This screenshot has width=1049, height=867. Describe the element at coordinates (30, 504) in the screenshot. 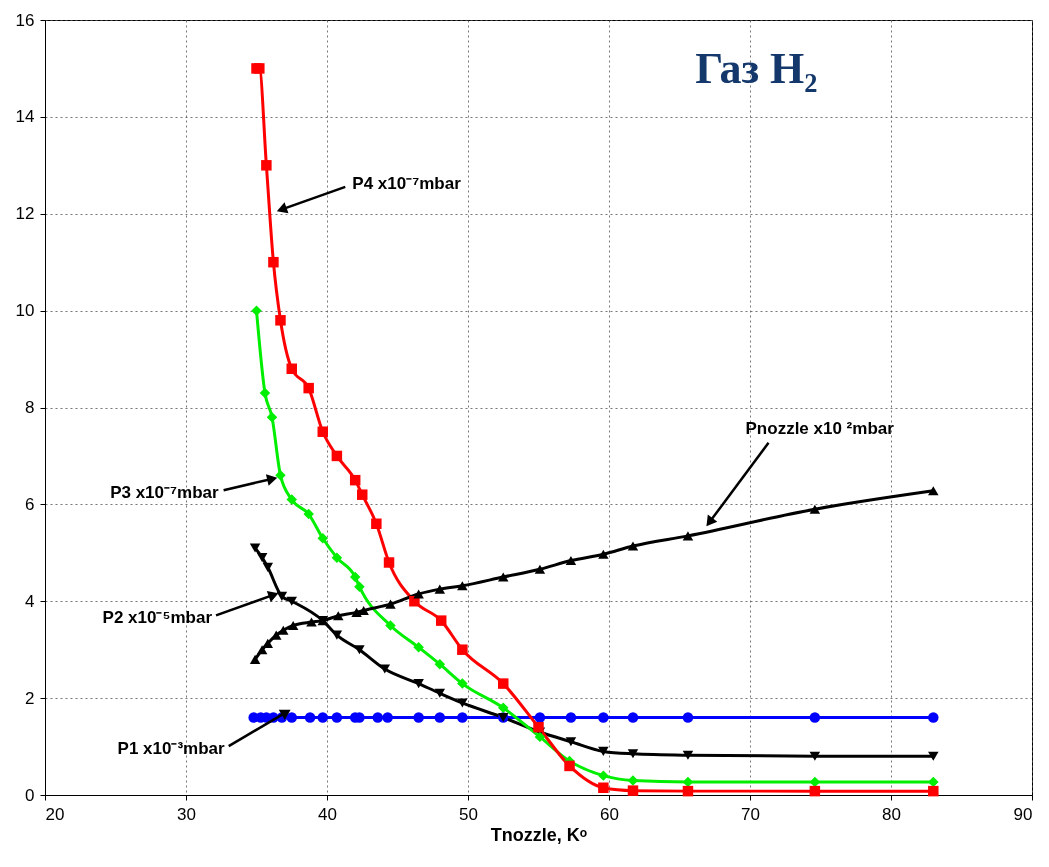

I see `y-tick-label: 6` at that location.